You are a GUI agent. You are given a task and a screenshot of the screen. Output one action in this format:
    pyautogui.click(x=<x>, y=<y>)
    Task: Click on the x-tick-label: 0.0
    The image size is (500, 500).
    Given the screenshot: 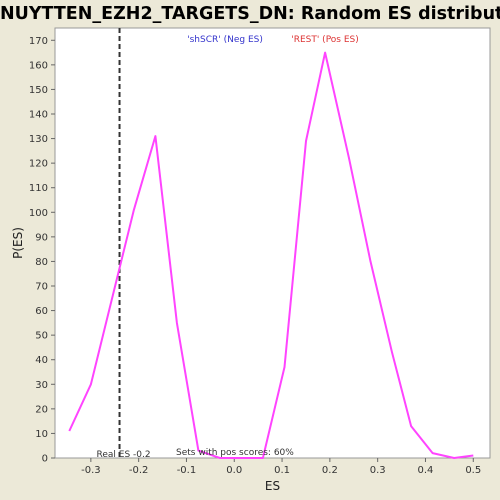 What is the action you would take?
    pyautogui.click(x=234, y=470)
    